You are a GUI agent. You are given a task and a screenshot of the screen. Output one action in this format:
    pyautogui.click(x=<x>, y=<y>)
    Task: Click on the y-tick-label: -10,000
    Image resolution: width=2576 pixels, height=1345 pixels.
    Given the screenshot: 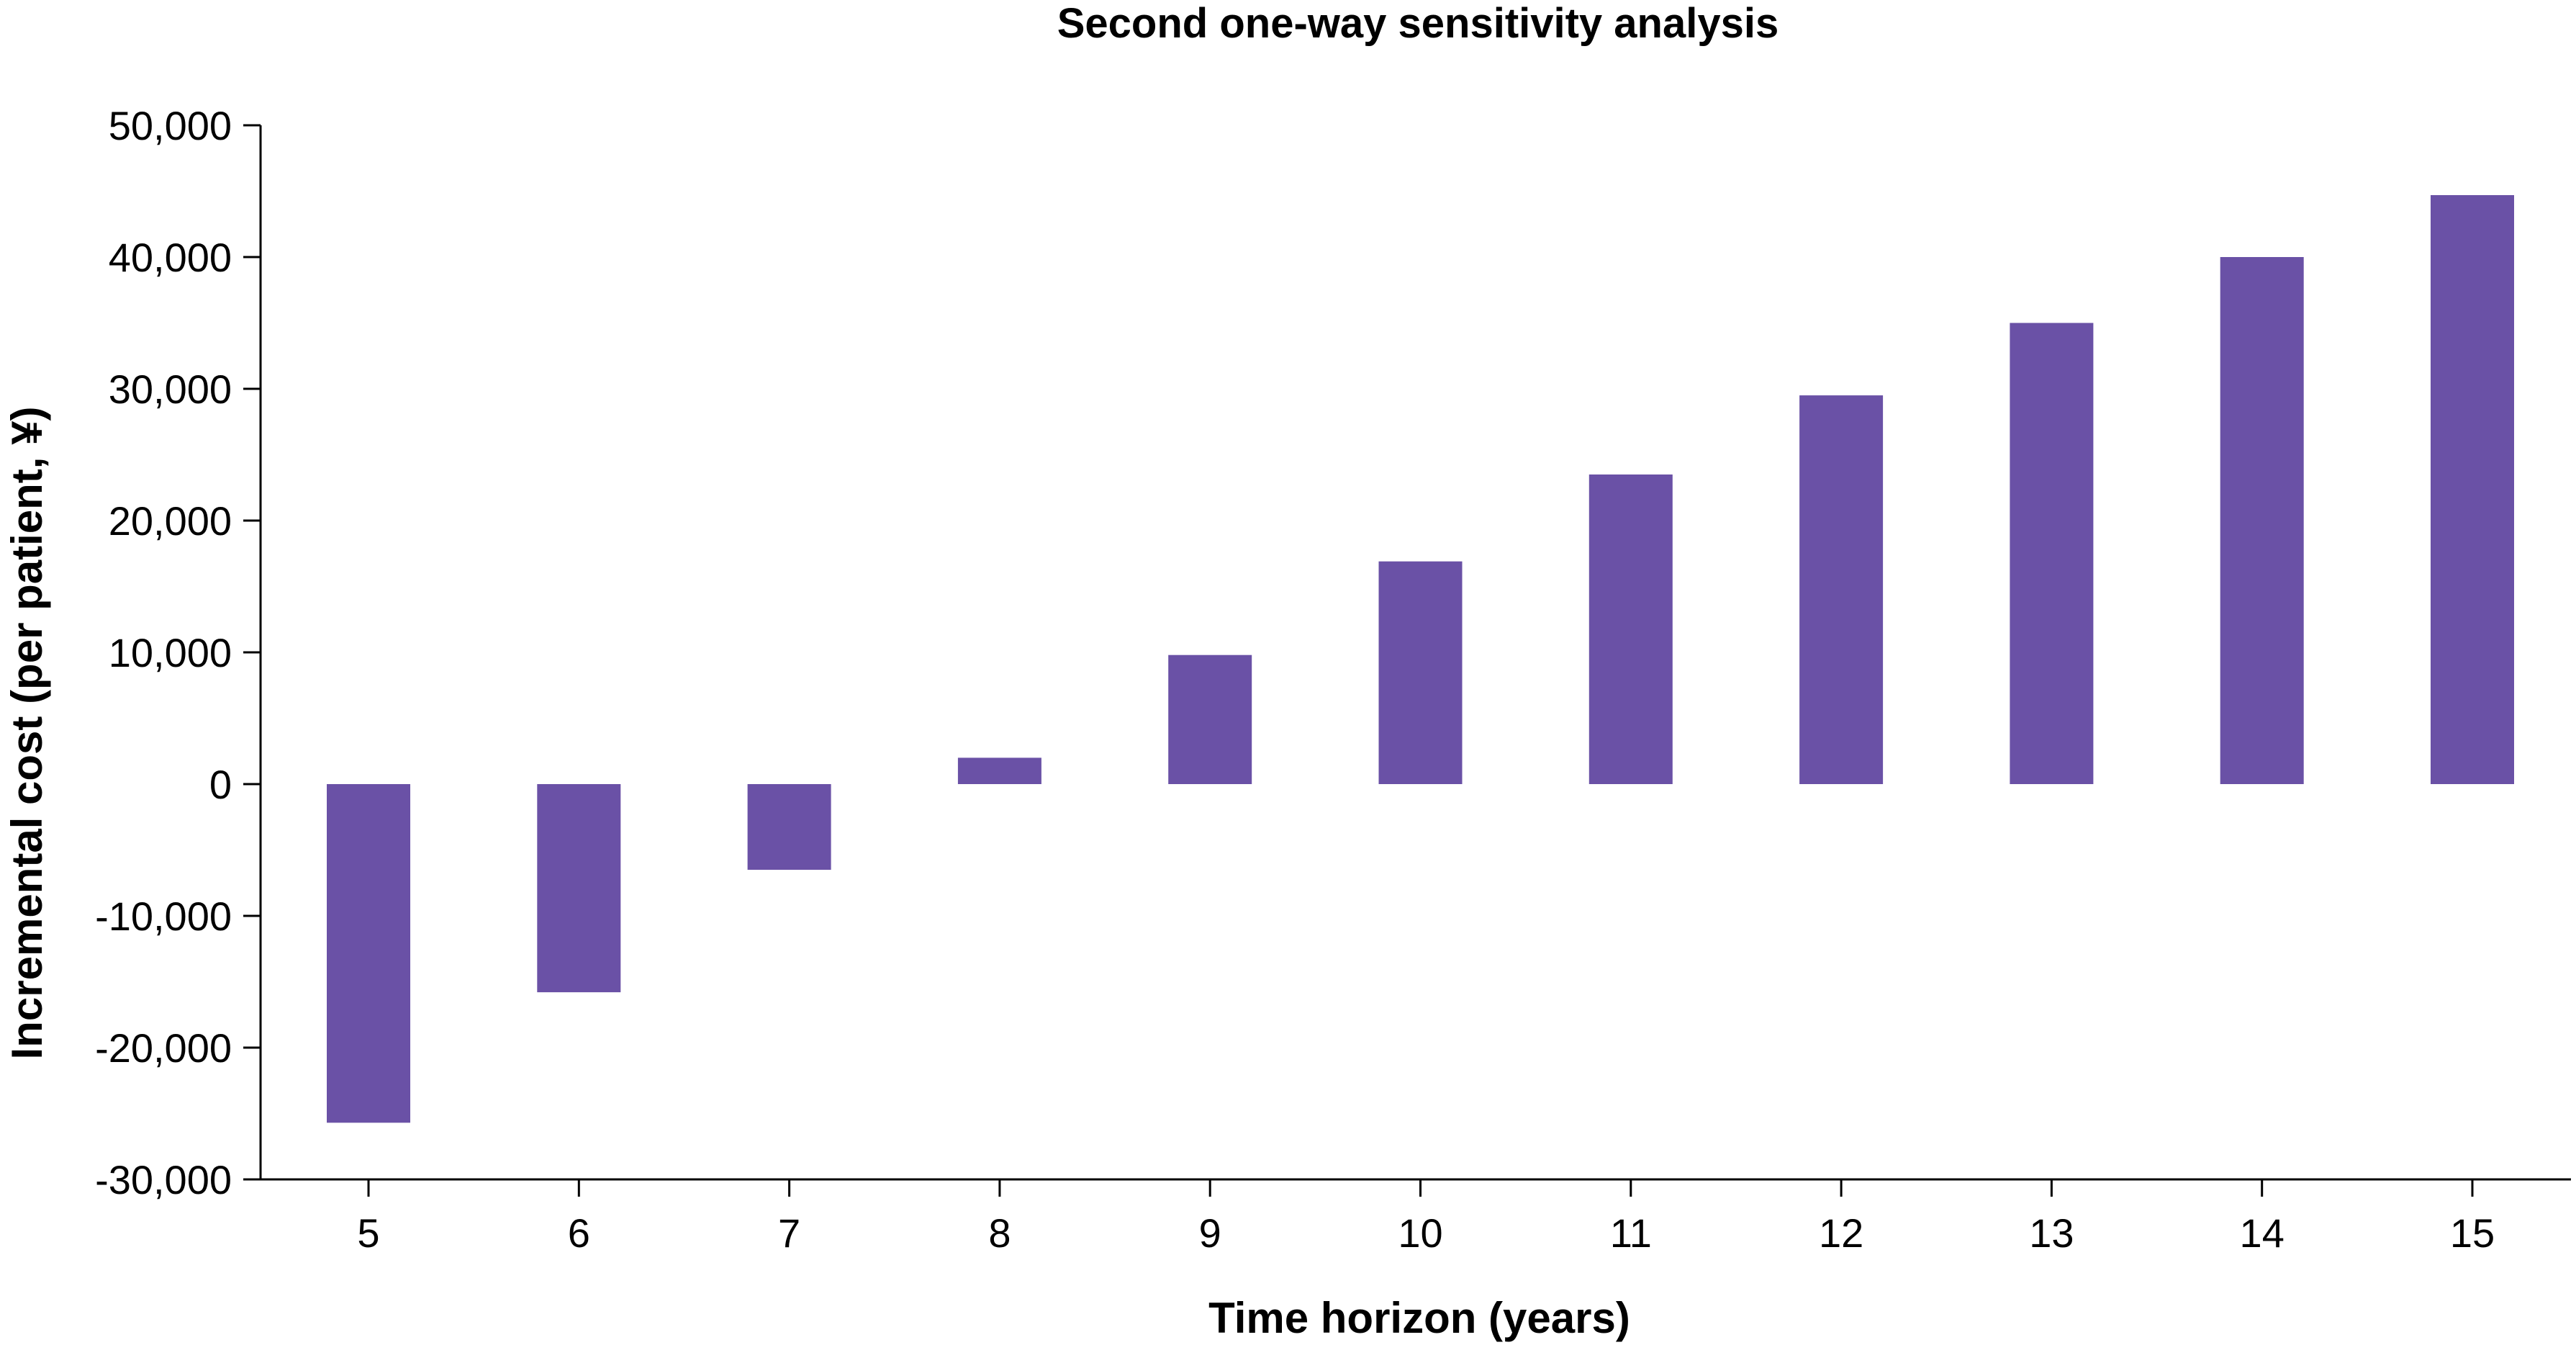 What is the action you would take?
    pyautogui.click(x=164, y=916)
    